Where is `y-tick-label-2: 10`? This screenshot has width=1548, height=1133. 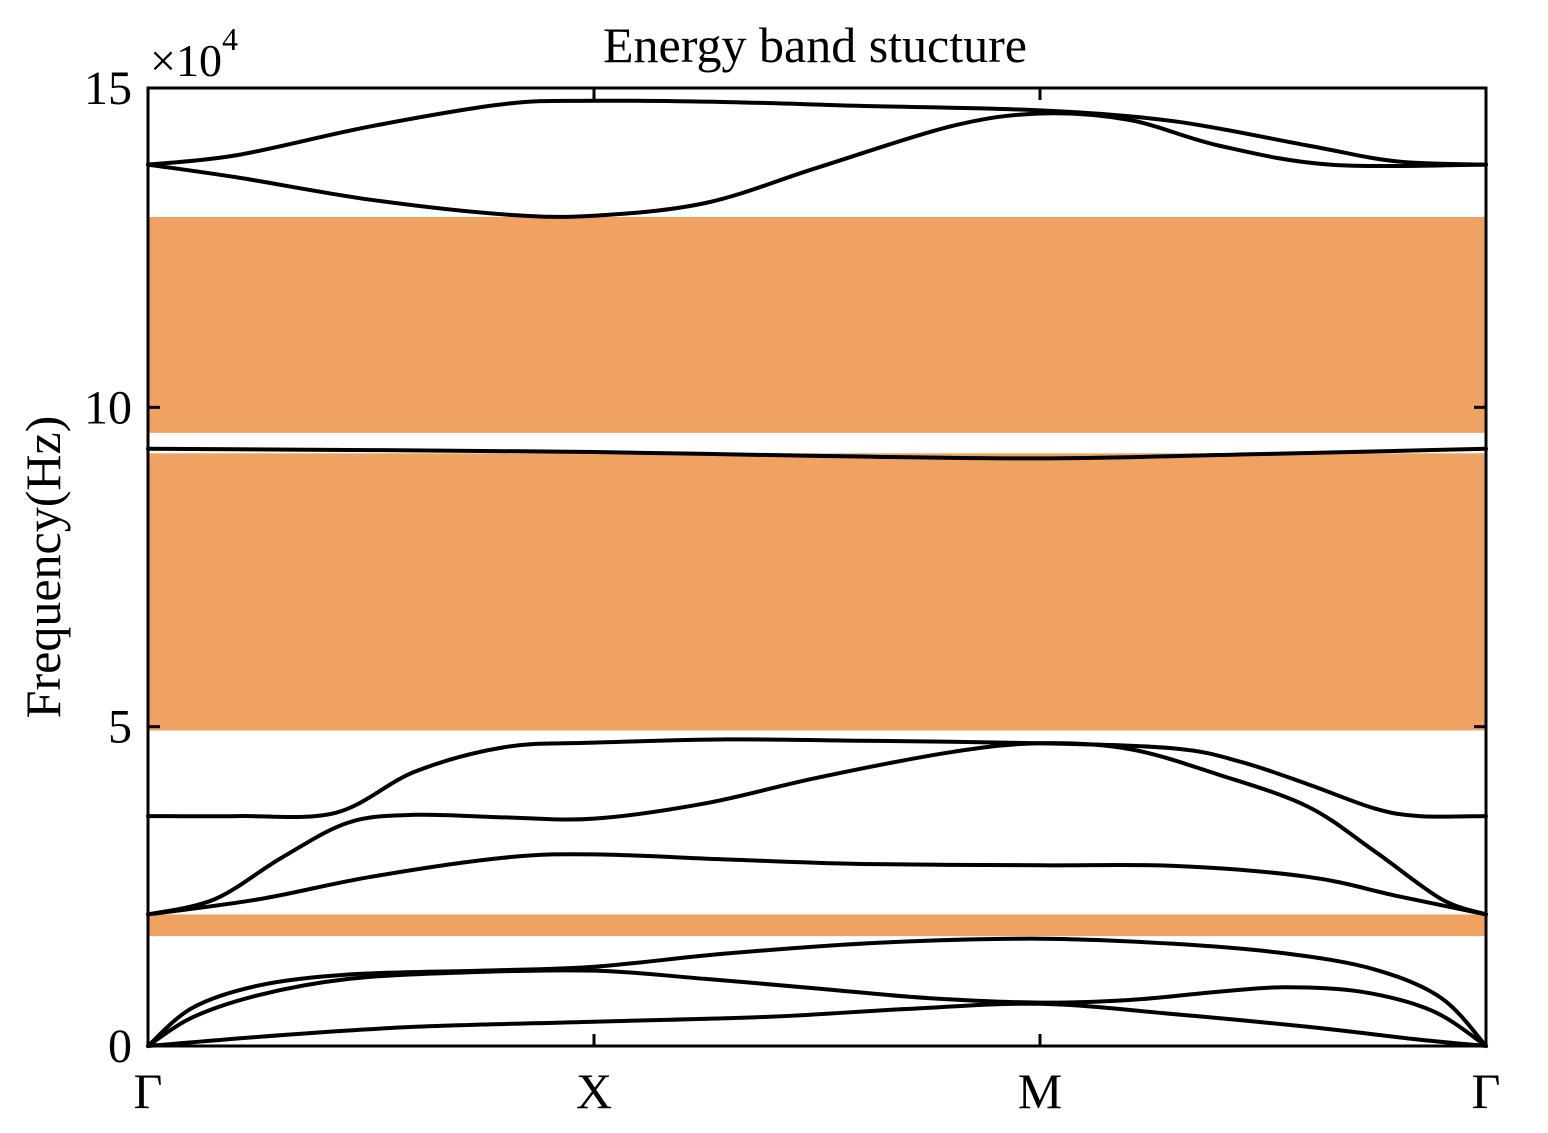 y-tick-label-2: 10 is located at coordinates (108, 407).